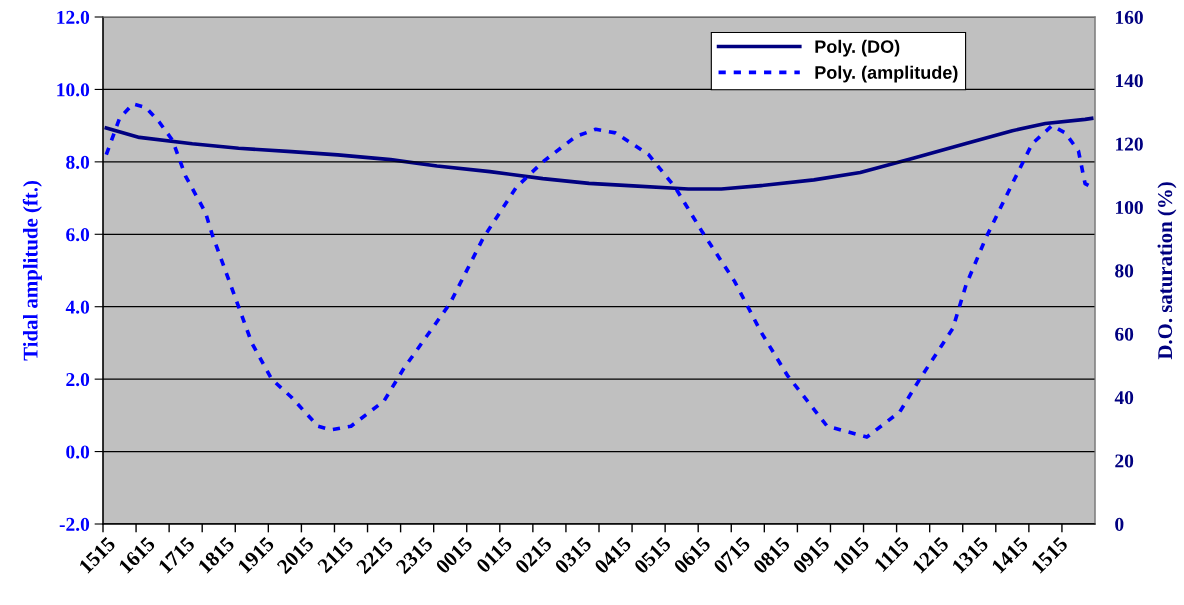 The height and width of the screenshot is (605, 1184). Describe the element at coordinates (73, 90) in the screenshot. I see `y-tick-label: 10.0` at that location.